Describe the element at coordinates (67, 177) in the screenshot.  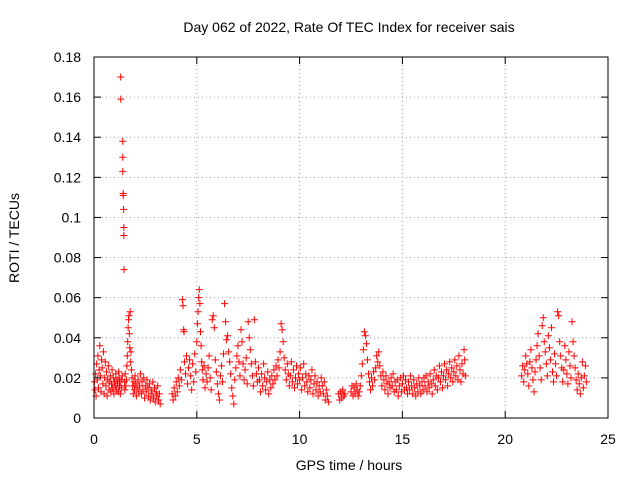
I see `y-tick-label: 0.12` at that location.